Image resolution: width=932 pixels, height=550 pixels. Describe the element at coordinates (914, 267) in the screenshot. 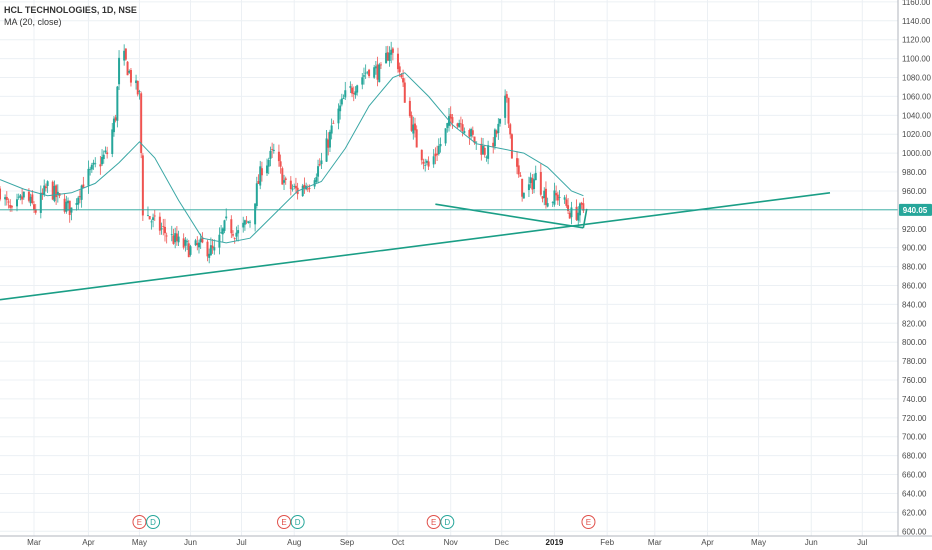

I see `y-tick-label: 880.00` at that location.